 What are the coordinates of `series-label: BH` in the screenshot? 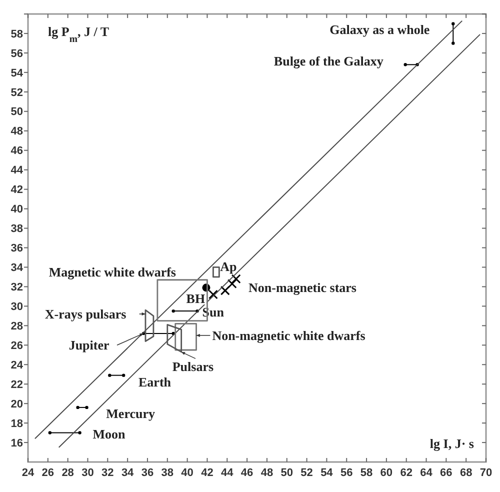 It's located at (196, 298).